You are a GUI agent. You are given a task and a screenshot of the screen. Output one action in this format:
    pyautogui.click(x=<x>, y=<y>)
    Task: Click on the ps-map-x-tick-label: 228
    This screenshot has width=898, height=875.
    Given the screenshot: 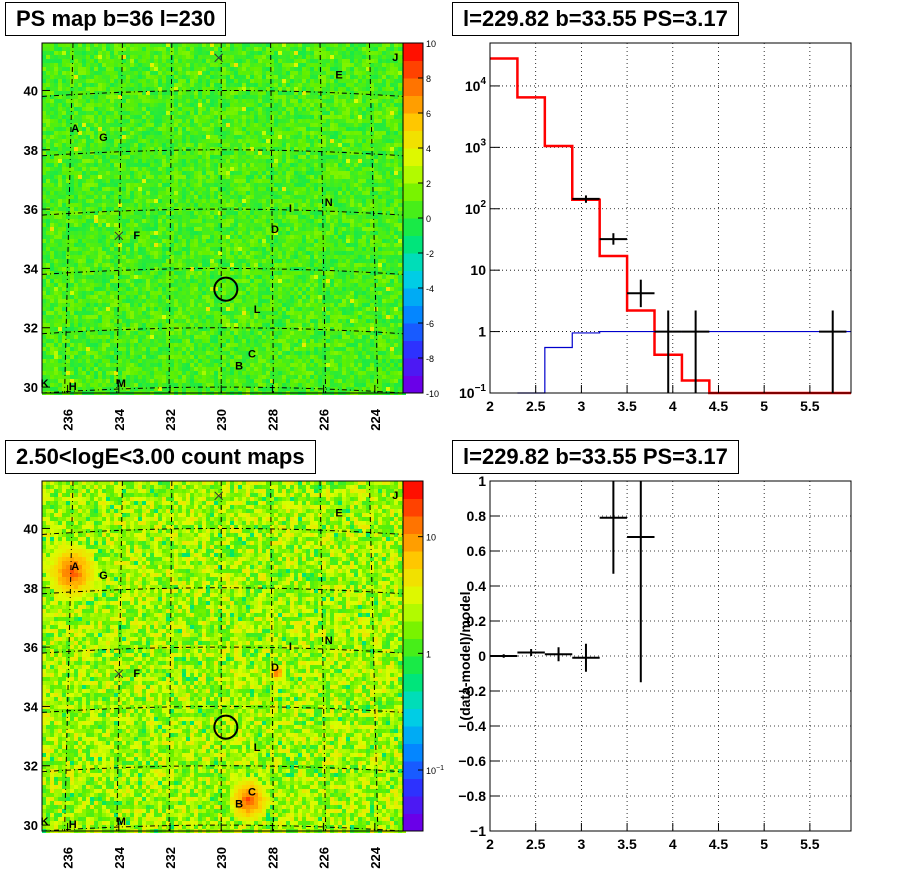 What is the action you would take?
    pyautogui.click(x=272, y=420)
    